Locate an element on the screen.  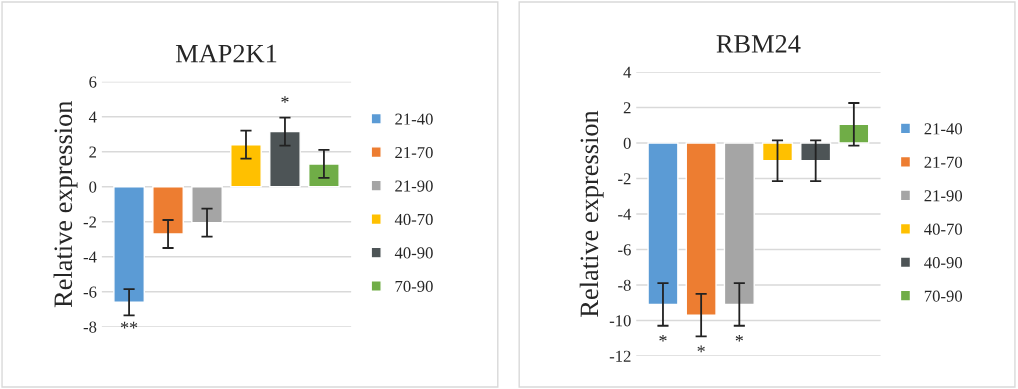
y-tick-label: 6 is located at coordinates (93, 82).